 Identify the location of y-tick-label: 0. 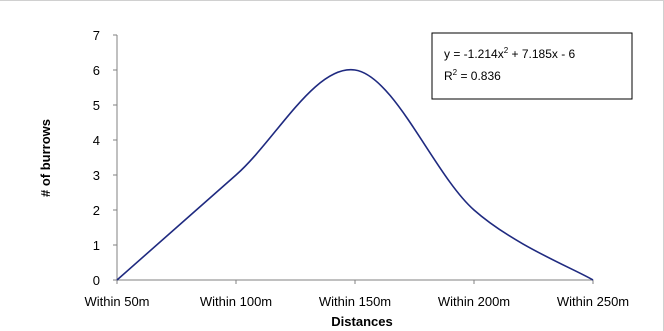
(96, 280).